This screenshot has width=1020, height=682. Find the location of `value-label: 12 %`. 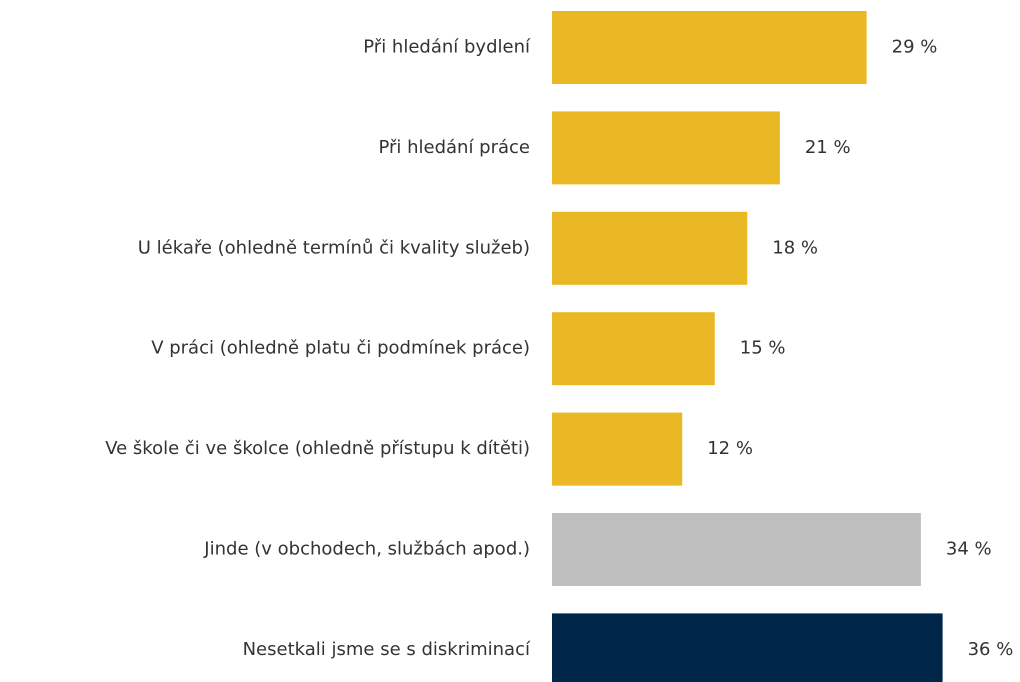

value-label: 12 % is located at coordinates (730, 448).